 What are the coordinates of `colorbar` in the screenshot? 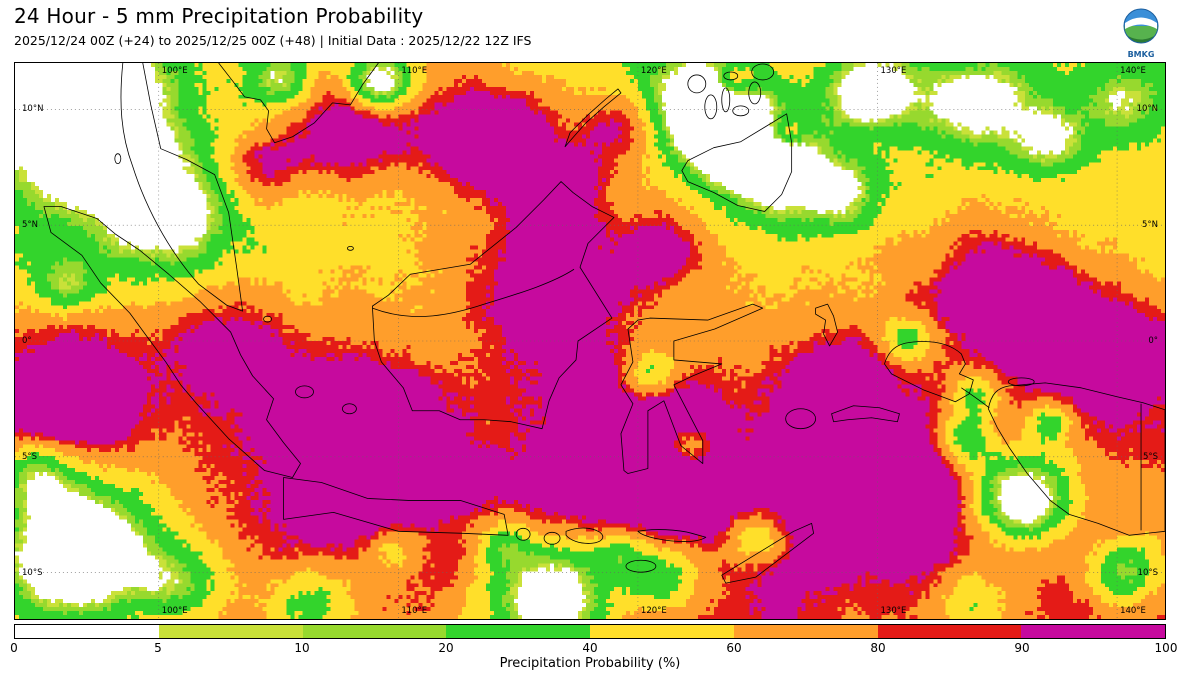 It's located at (590, 631).